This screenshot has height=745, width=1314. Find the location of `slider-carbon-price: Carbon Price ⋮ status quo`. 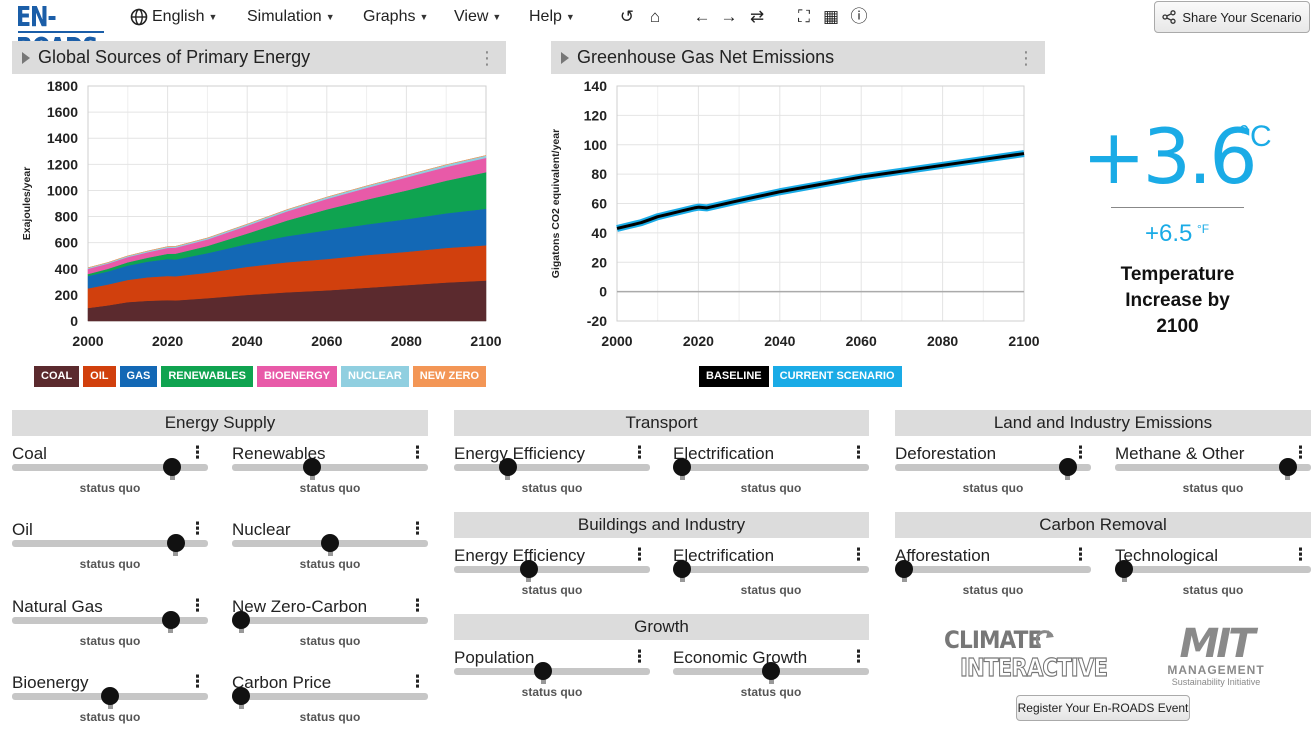

slider-carbon-price: Carbon Price ⋮ status quo is located at coordinates (330, 698).